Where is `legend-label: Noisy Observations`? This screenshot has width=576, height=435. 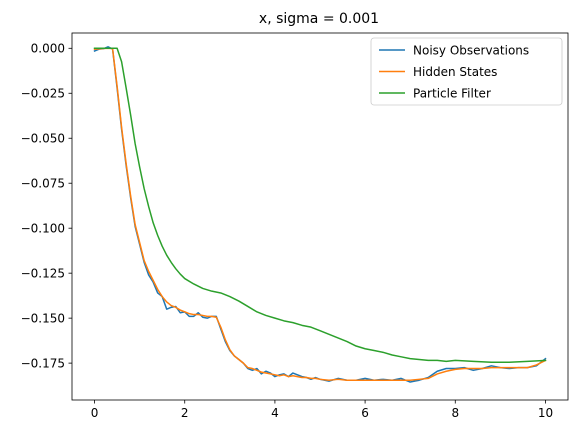
legend-label: Noisy Observations is located at coordinates (471, 50).